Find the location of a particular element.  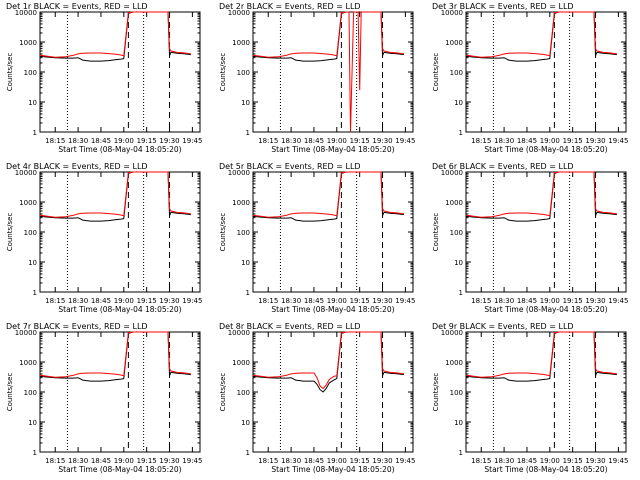

panel-title: Det 5r BLACK = Events, RED = LLD is located at coordinates (290, 166).